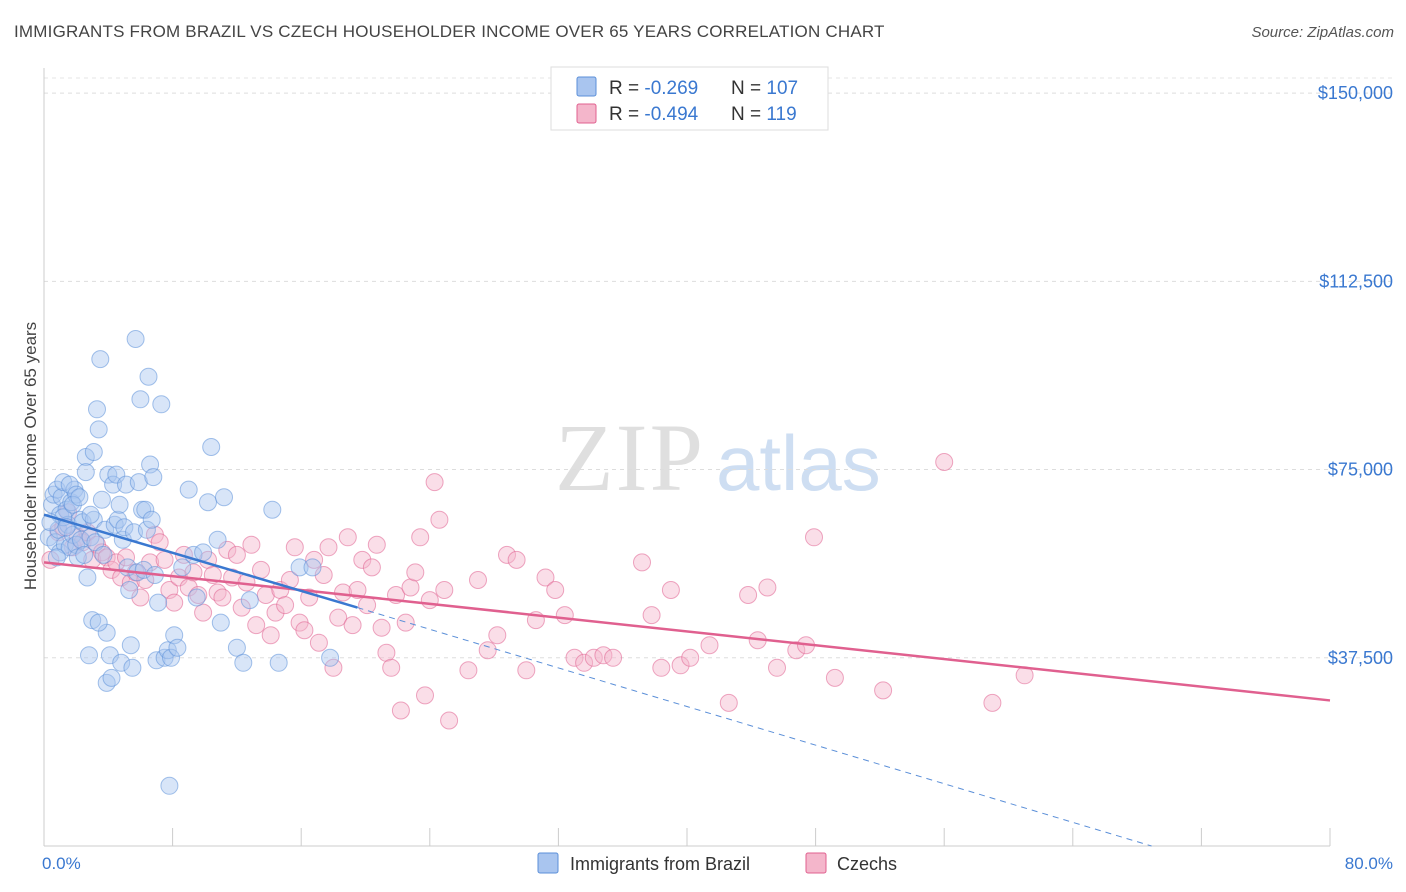  Describe the element at coordinates (781, 114) in the screenshot. I see `legend-n-value-czechs: 119` at that location.